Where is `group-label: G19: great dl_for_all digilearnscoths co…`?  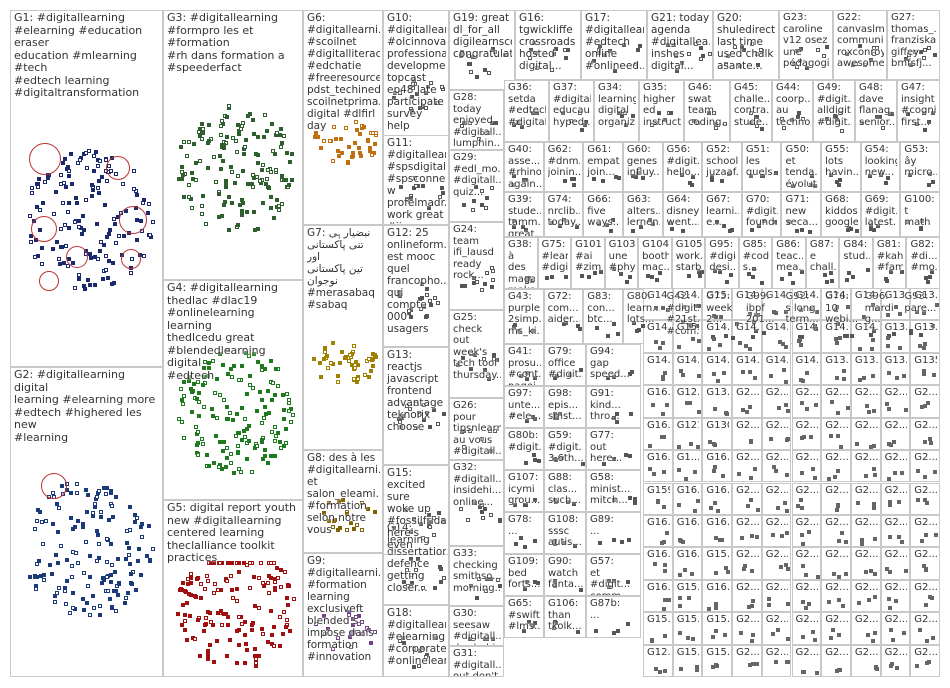 group-label: G19: great dl_for_all digilearnscoths co… is located at coordinates (482, 36).